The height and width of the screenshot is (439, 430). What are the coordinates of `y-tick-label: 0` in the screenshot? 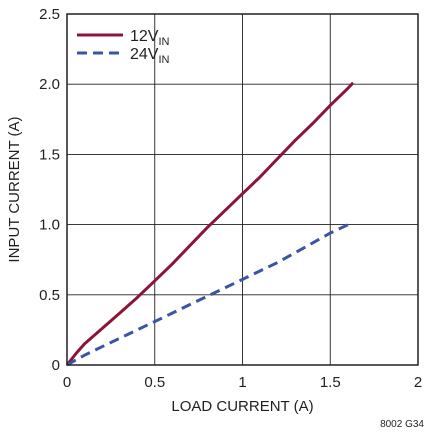 It's located at (56, 365).